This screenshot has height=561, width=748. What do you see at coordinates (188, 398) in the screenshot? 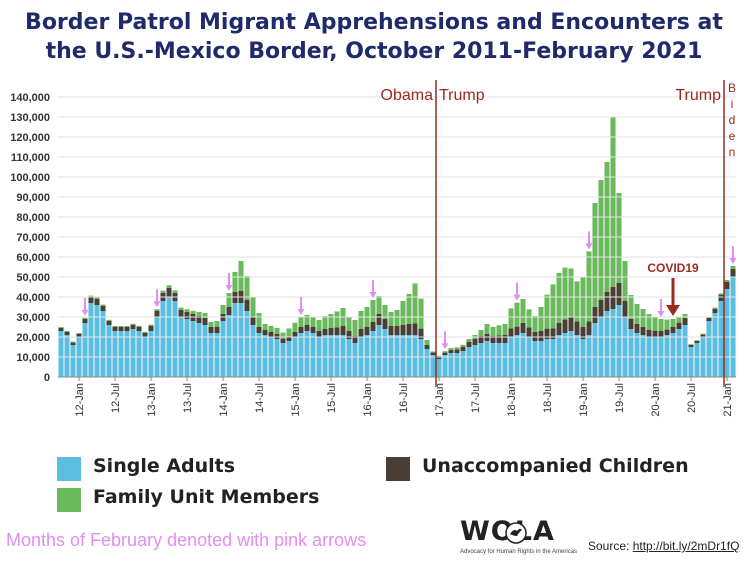
I see `x-tick-label: 13-Jul` at bounding box center [188, 398].